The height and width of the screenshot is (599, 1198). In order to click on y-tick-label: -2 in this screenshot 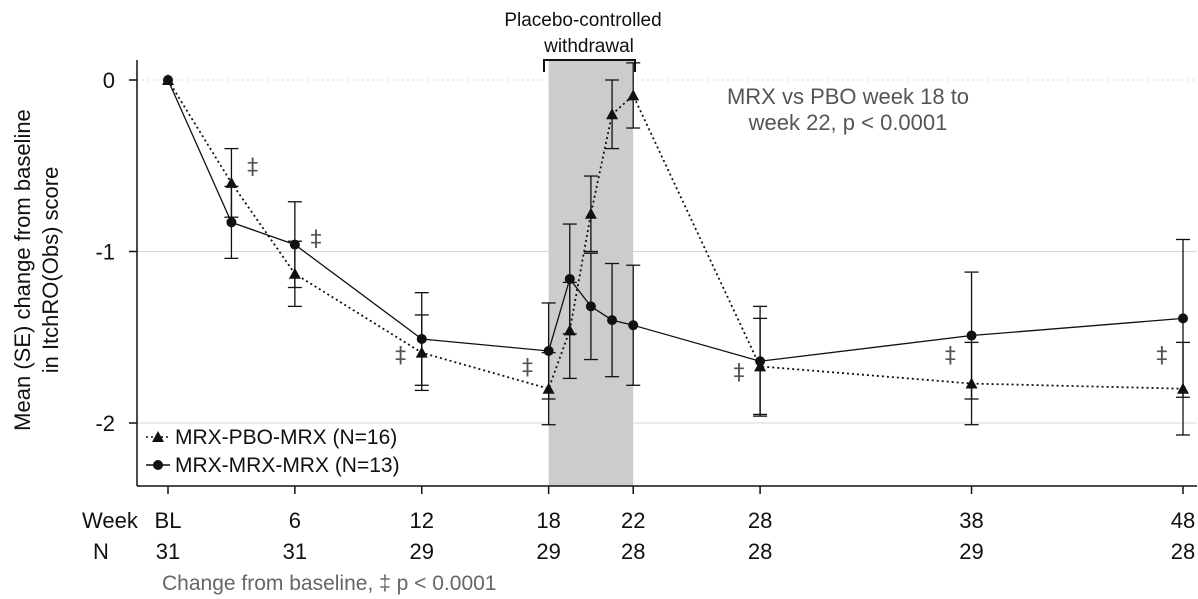, I will do `click(105, 423)`.